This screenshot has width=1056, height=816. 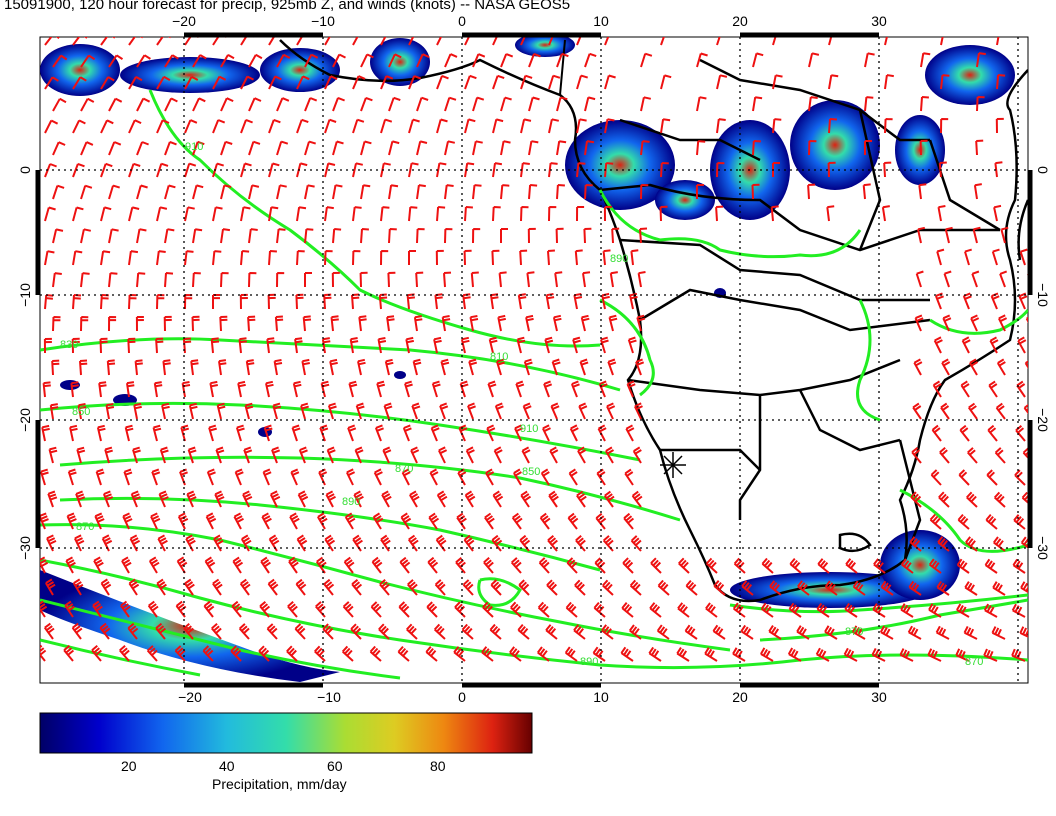 I want to click on contour-label: 870, so click(x=85, y=527).